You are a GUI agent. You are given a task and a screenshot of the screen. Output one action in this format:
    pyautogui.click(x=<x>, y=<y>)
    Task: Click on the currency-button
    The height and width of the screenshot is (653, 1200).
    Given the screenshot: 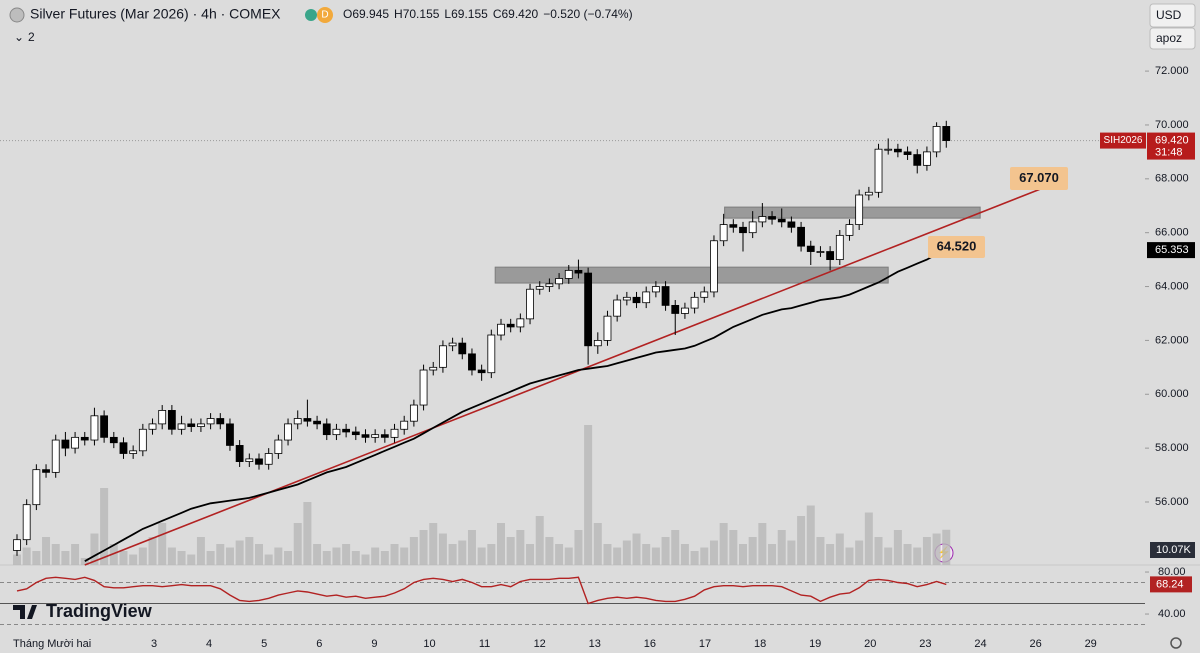 What is the action you would take?
    pyautogui.click(x=1172, y=15)
    